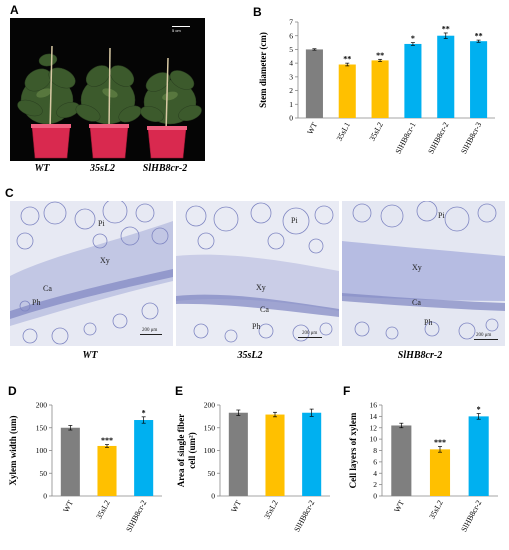  Describe the element at coordinates (471, 138) in the screenshot. I see `x-tick-label: SlHB8cr-3` at that location.